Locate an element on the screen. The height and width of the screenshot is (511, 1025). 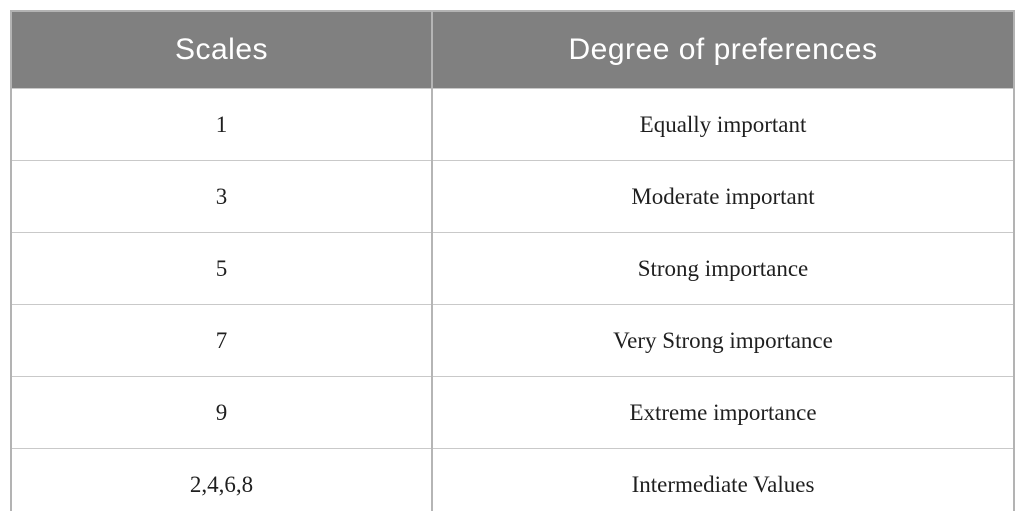
table-row: 2,4,6,8 Intermediate Values is located at coordinates (512, 479).